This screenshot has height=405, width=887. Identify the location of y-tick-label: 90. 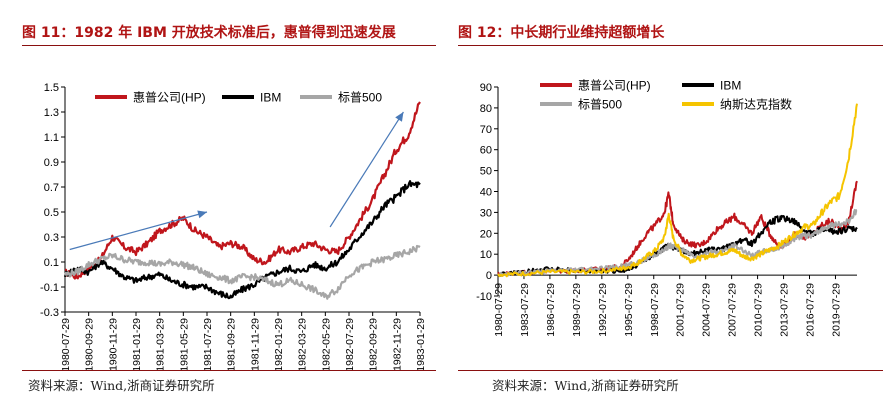
(486, 88).